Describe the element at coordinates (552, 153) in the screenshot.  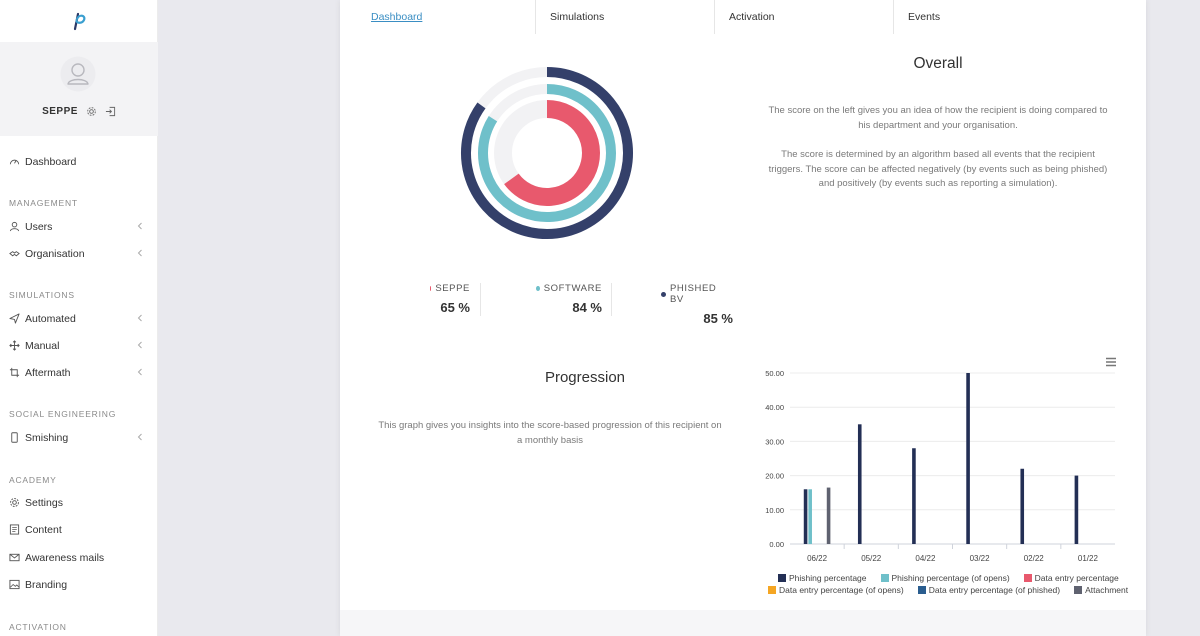
I see `seppe-score-arc` at that location.